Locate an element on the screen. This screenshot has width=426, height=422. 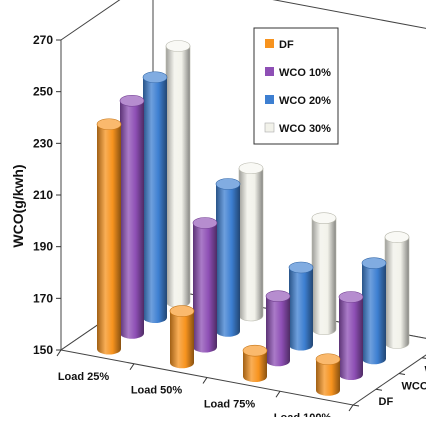
y-axis-label: WCO(g/kwh) is located at coordinates (18, 205).